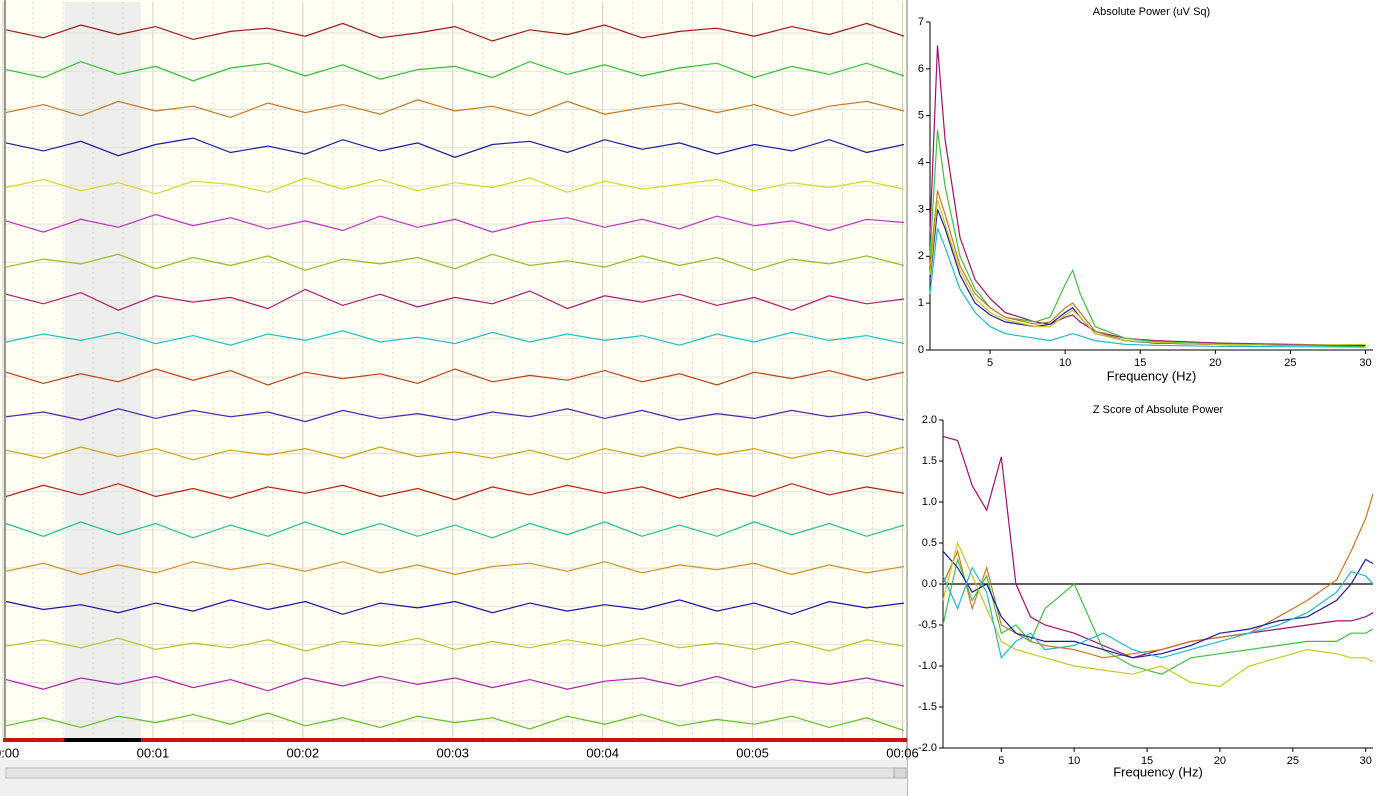 This screenshot has width=1383, height=796. I want to click on y-tick-label: 6, so click(921, 69).